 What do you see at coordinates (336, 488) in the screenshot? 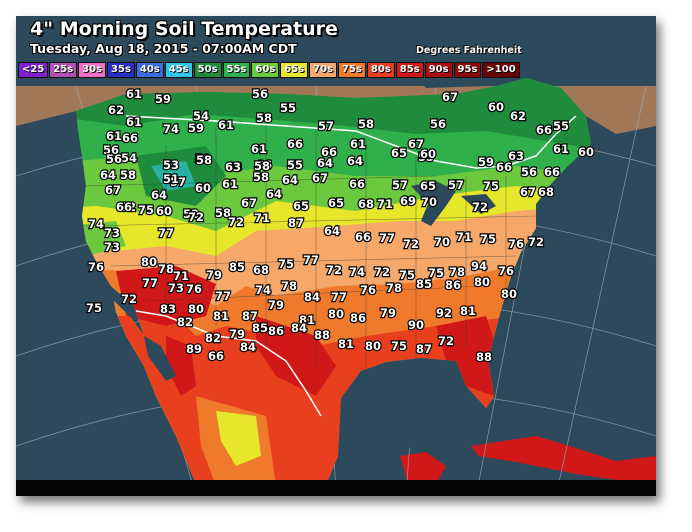
I see `bottom-bar` at bounding box center [336, 488].